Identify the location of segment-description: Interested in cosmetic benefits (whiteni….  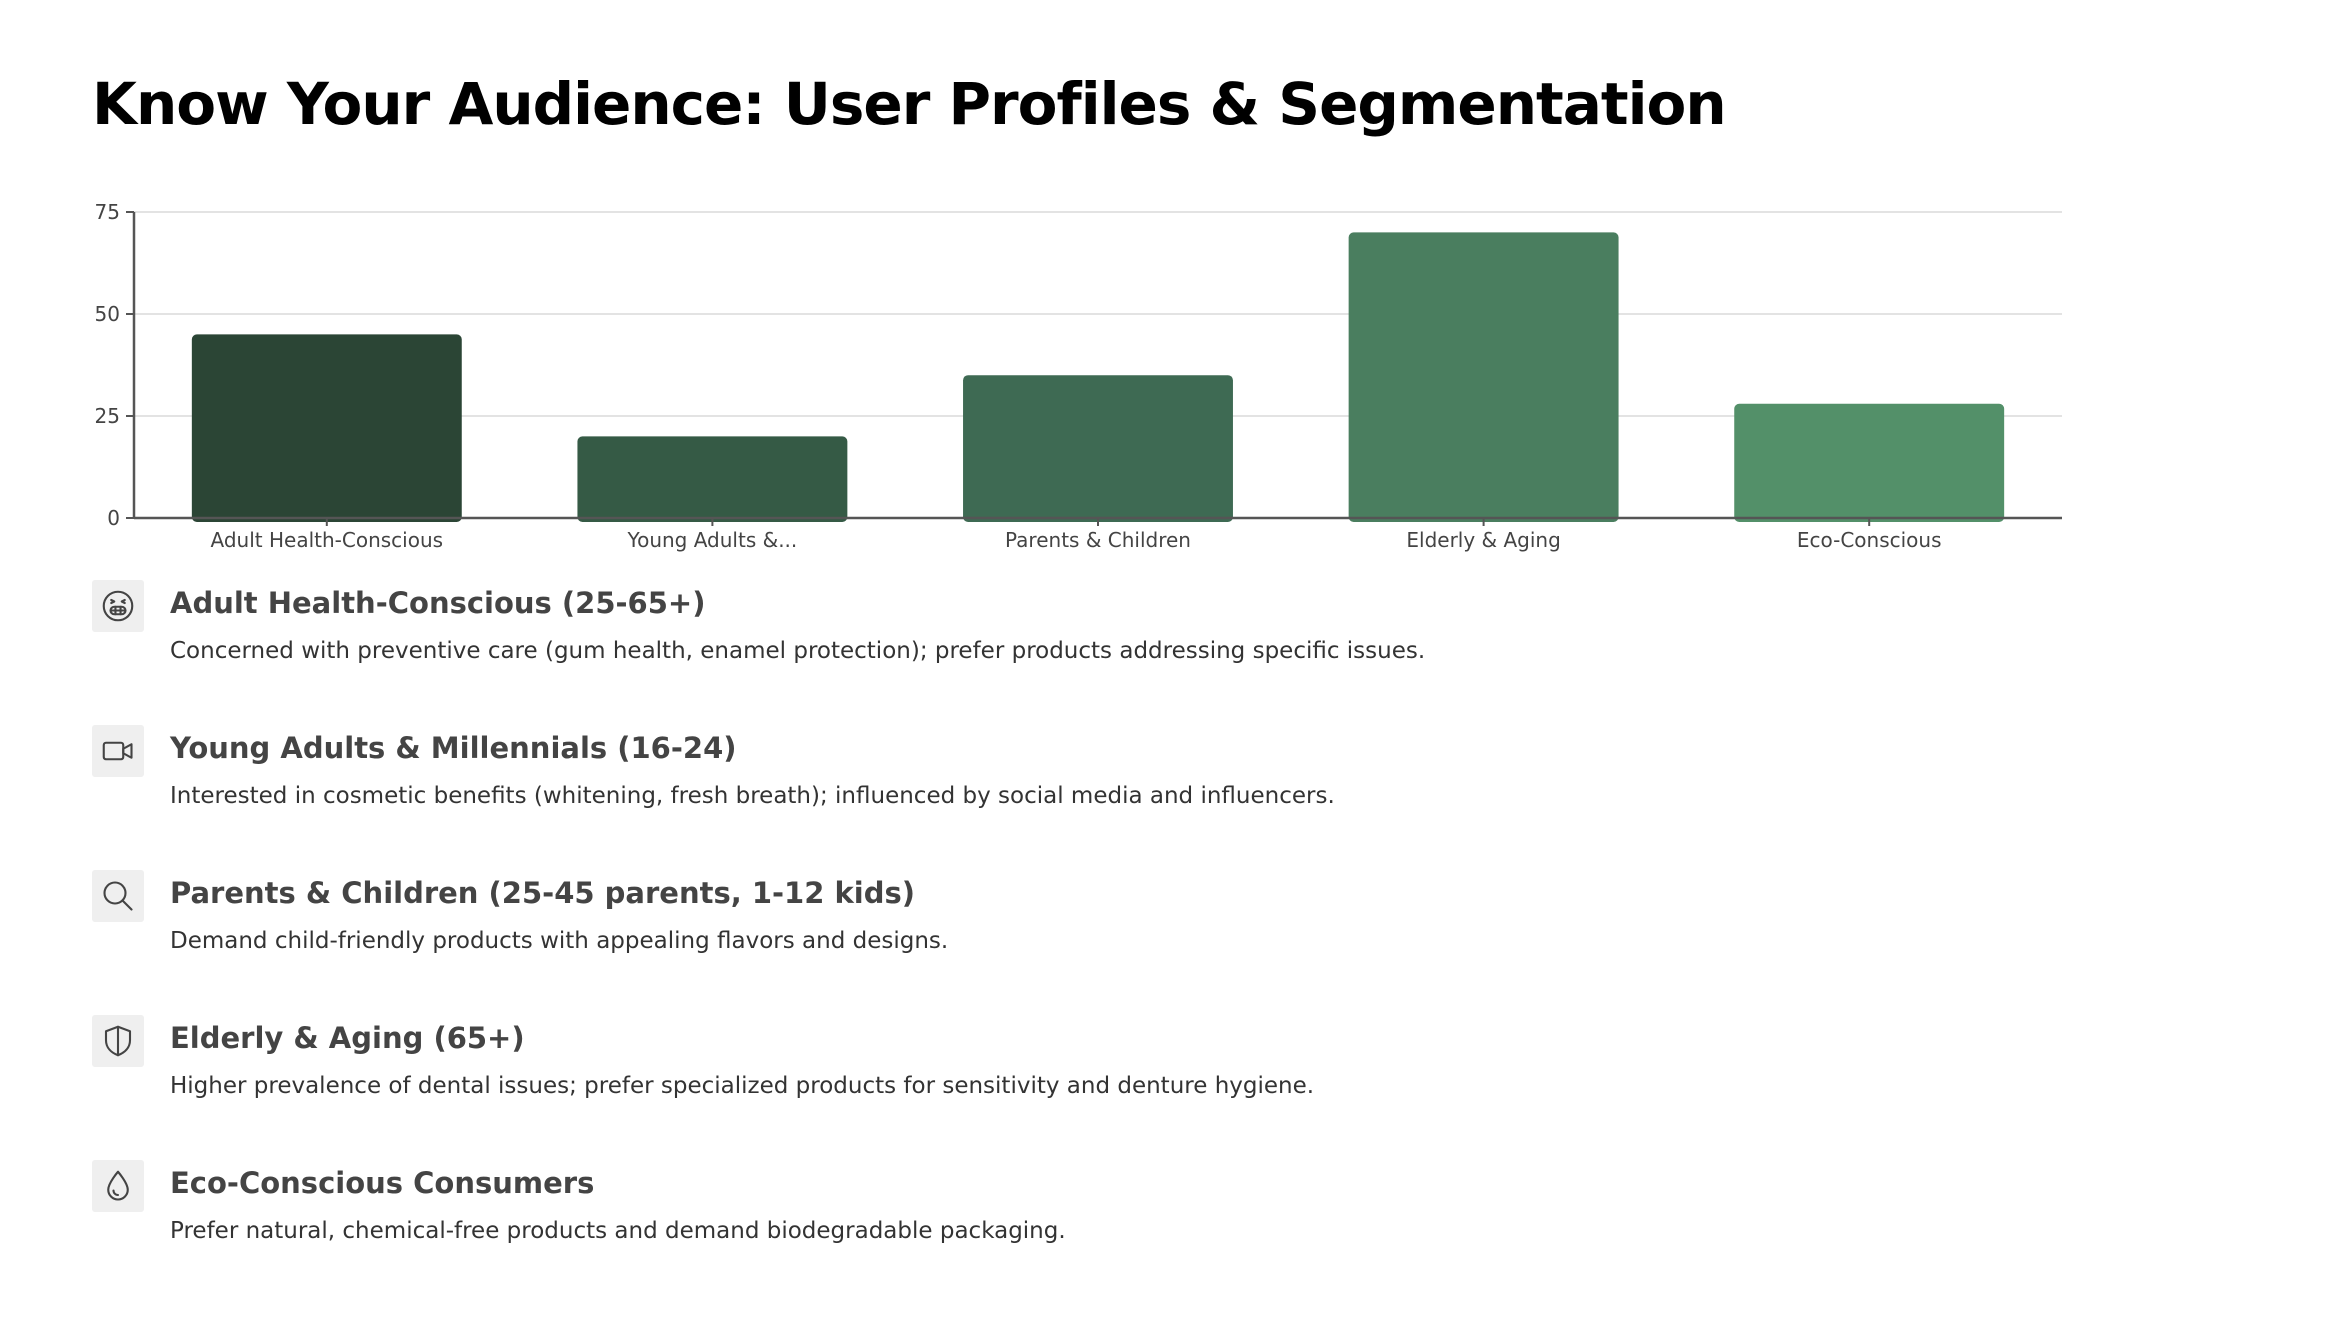
(752, 796).